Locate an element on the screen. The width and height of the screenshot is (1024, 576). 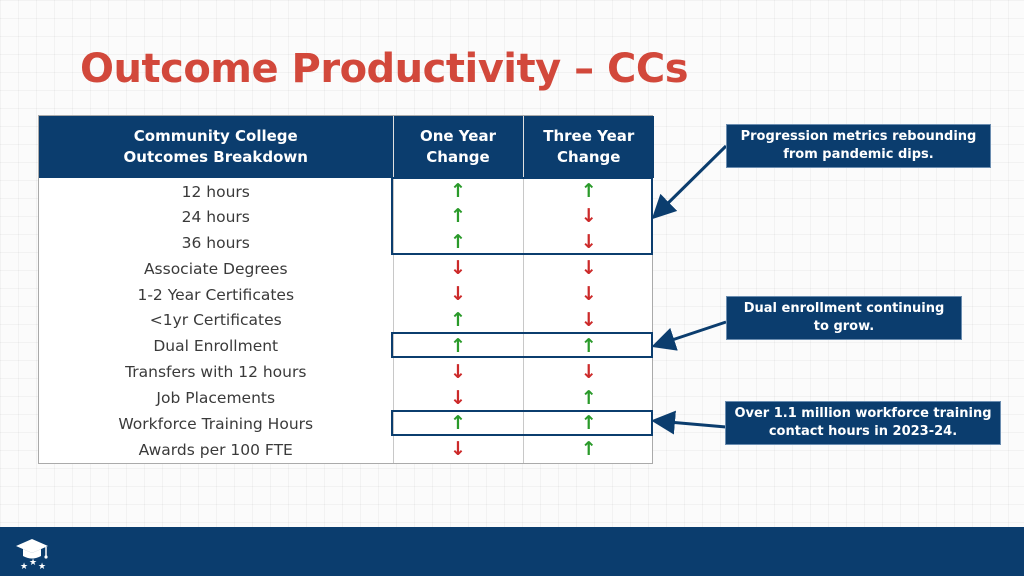
table-row: Workforce Training Hours ↑ ↑ is located at coordinates (346, 424).